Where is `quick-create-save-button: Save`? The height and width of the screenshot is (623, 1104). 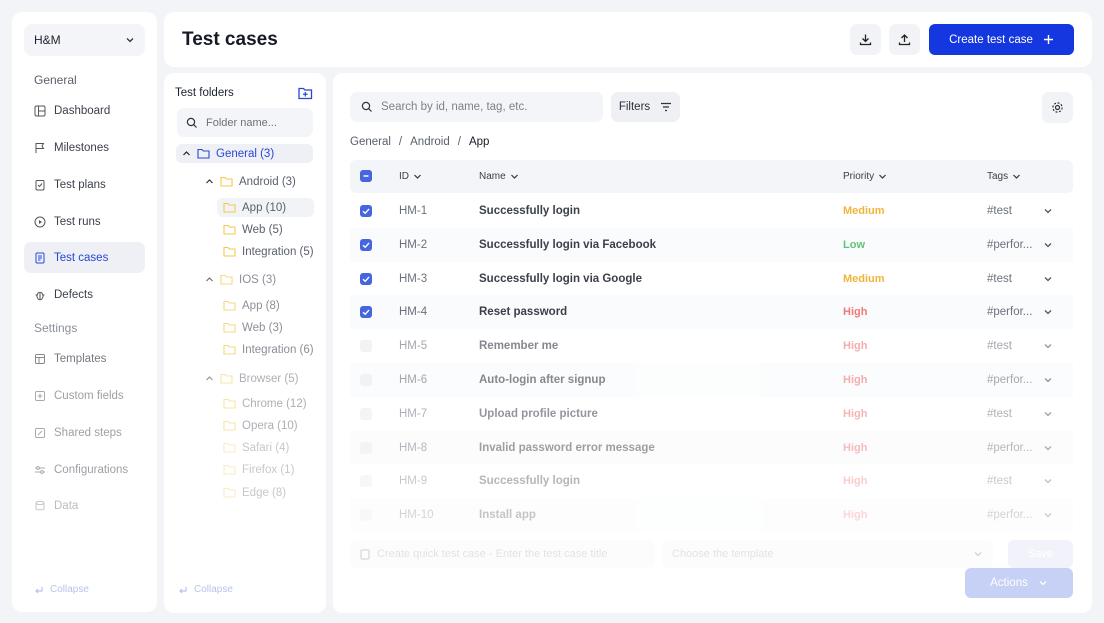
quick-create-save-button: Save is located at coordinates (1040, 554).